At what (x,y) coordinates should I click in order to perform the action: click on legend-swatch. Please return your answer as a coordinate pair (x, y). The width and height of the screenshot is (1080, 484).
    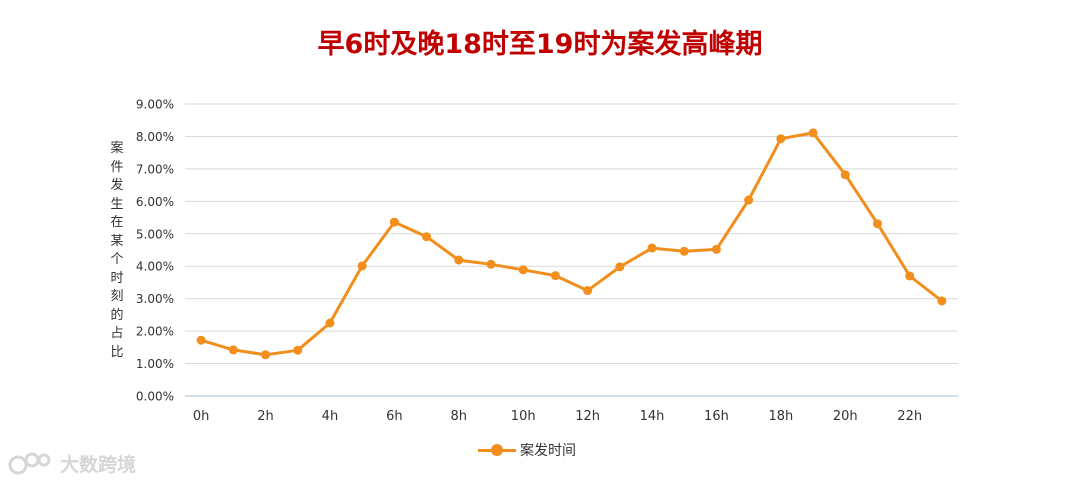
    Looking at the image, I should click on (497, 450).